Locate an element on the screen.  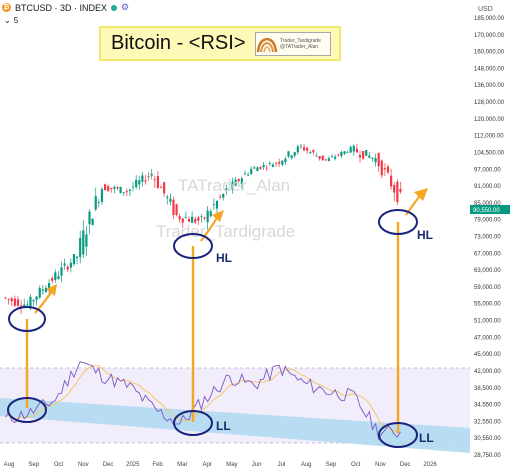
author-logo: Trader_Tardigrade @TATrader_Alan is located at coordinates (293, 44).